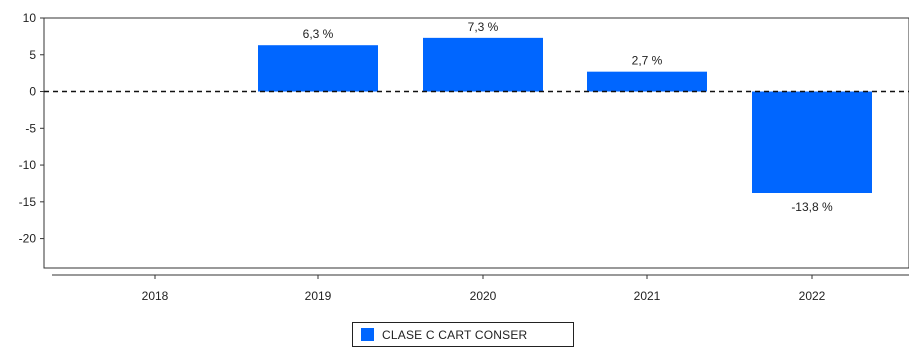 The height and width of the screenshot is (347, 909). Describe the element at coordinates (318, 296) in the screenshot. I see `x-tick-label: 2019` at that location.